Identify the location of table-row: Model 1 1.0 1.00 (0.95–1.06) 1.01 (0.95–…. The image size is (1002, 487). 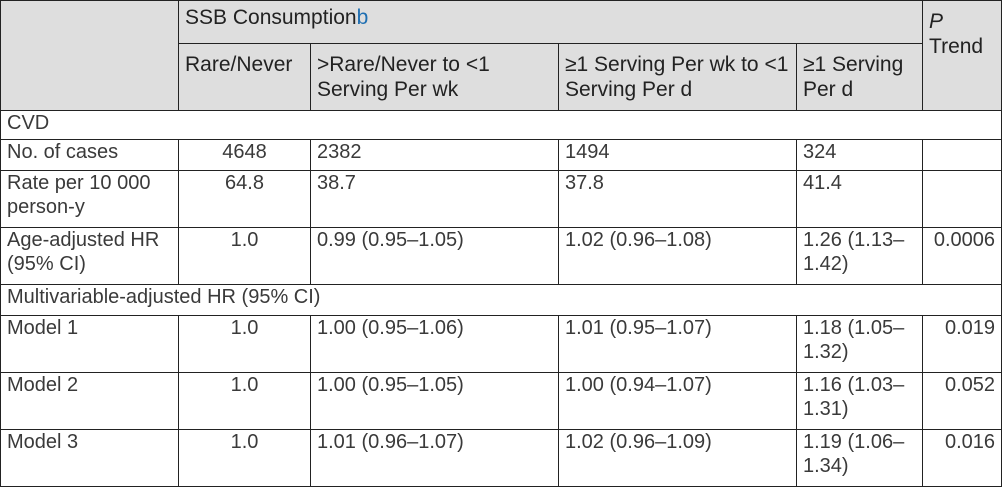
(501, 344).